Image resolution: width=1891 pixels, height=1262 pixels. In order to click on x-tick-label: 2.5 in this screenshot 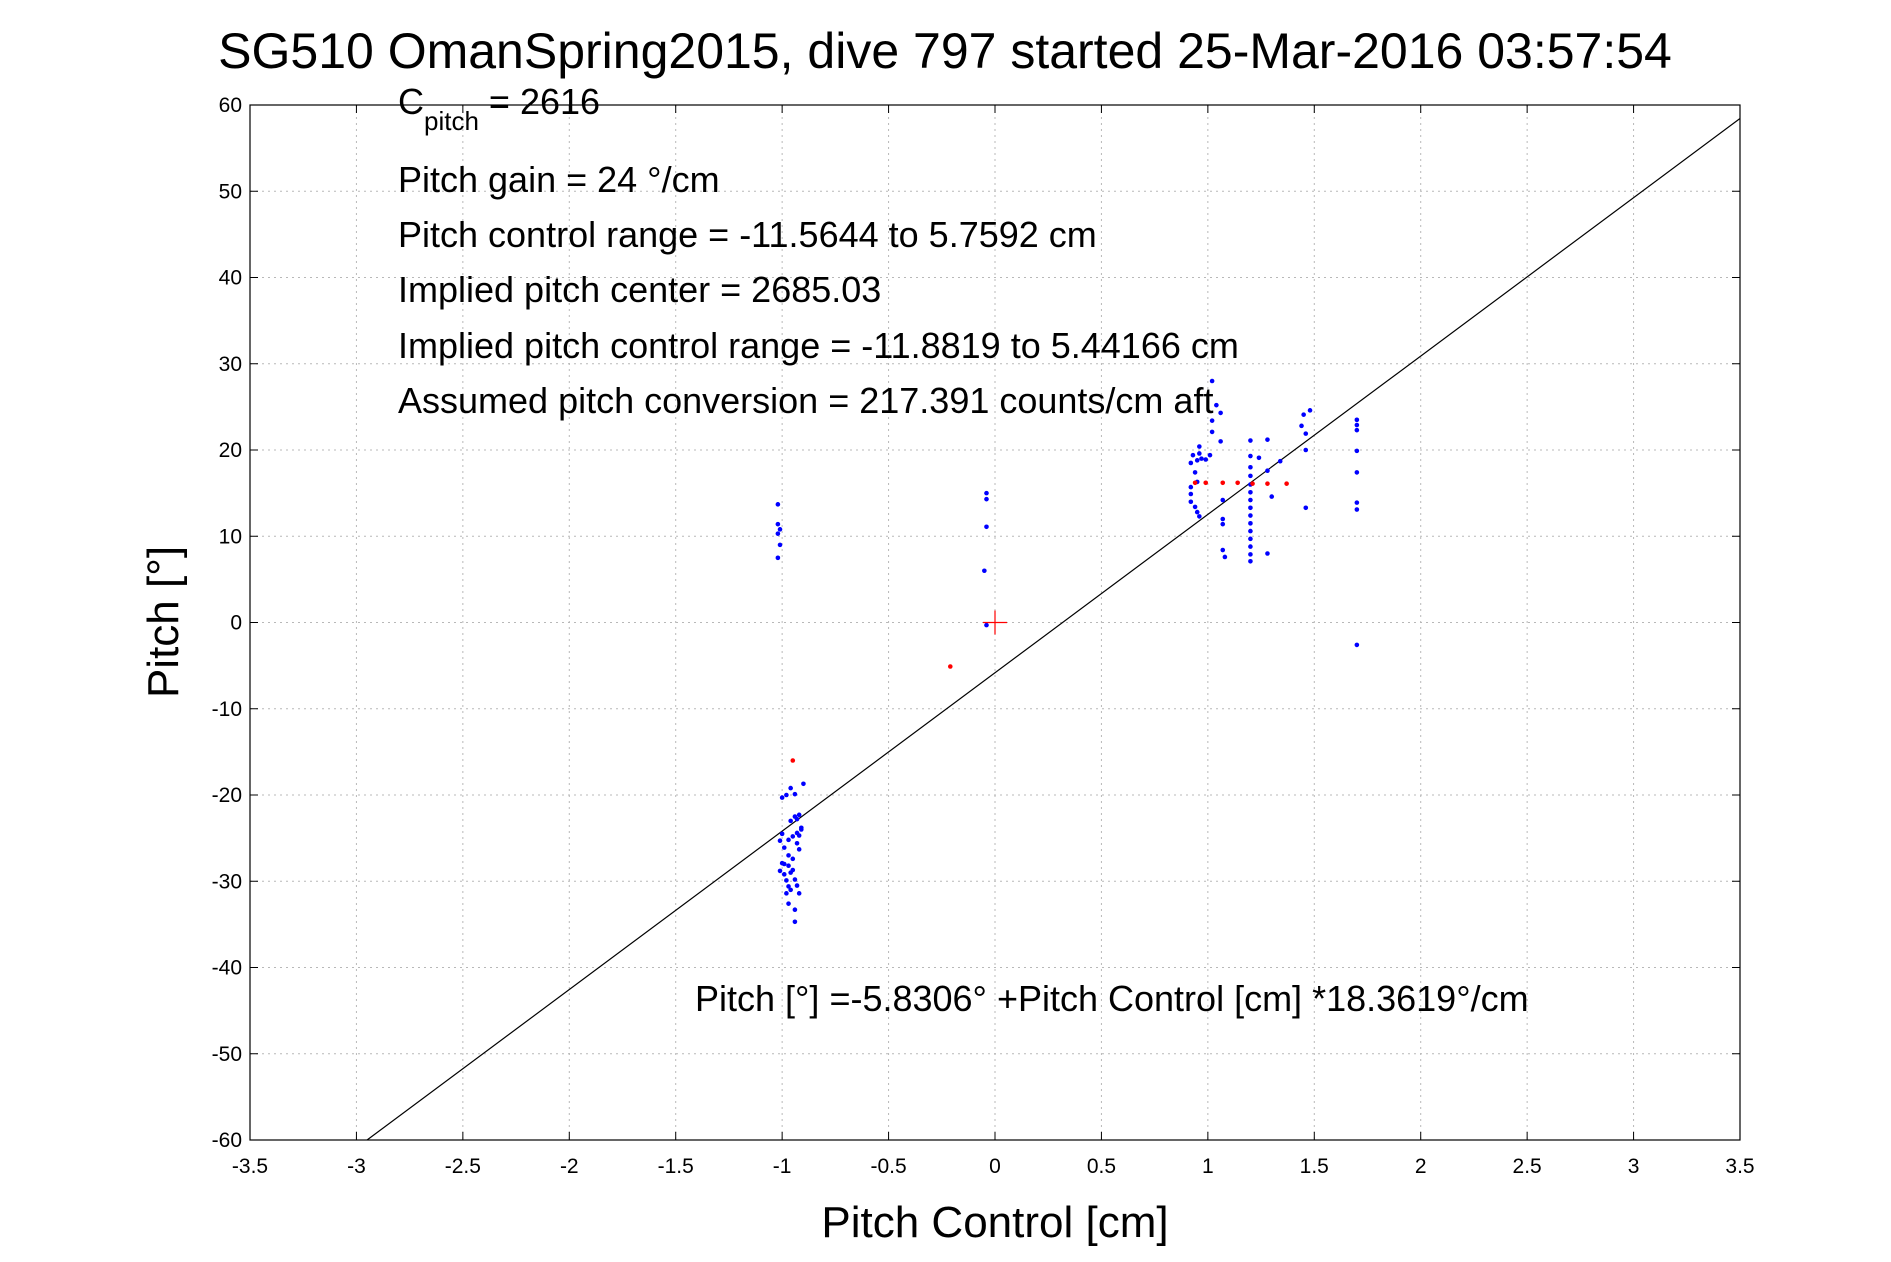, I will do `click(1527, 1166)`.